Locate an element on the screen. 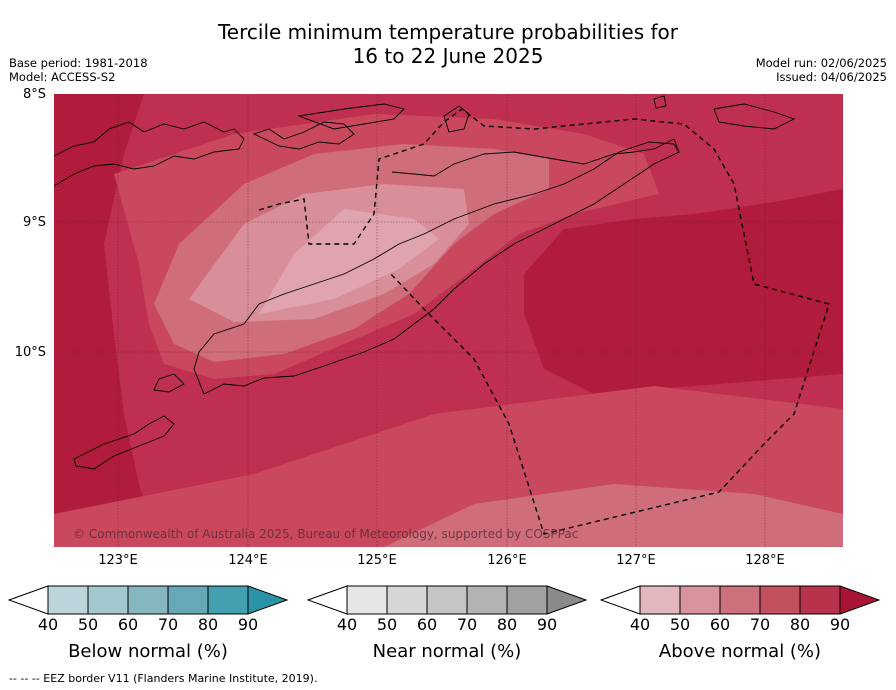 The image size is (896, 690). near-tick-70: 70 is located at coordinates (467, 624).